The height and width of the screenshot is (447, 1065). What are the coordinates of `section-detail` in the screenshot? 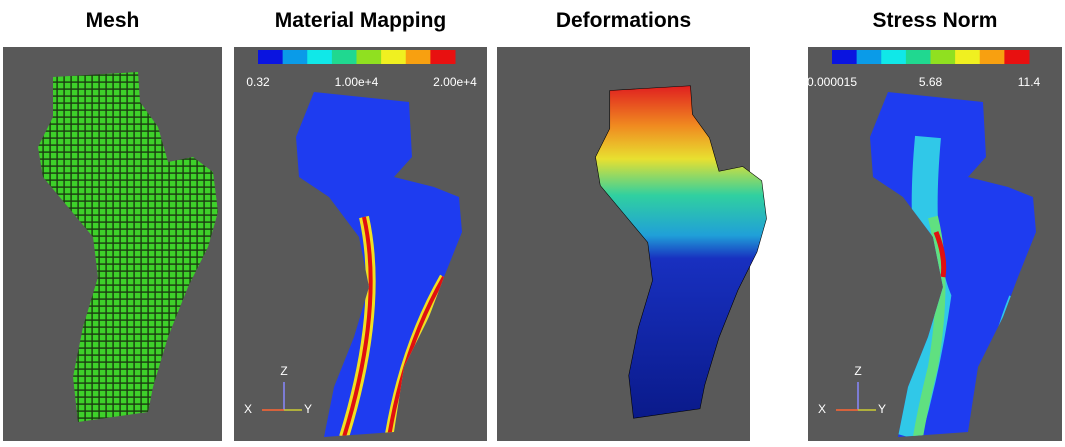 It's located at (393, 326).